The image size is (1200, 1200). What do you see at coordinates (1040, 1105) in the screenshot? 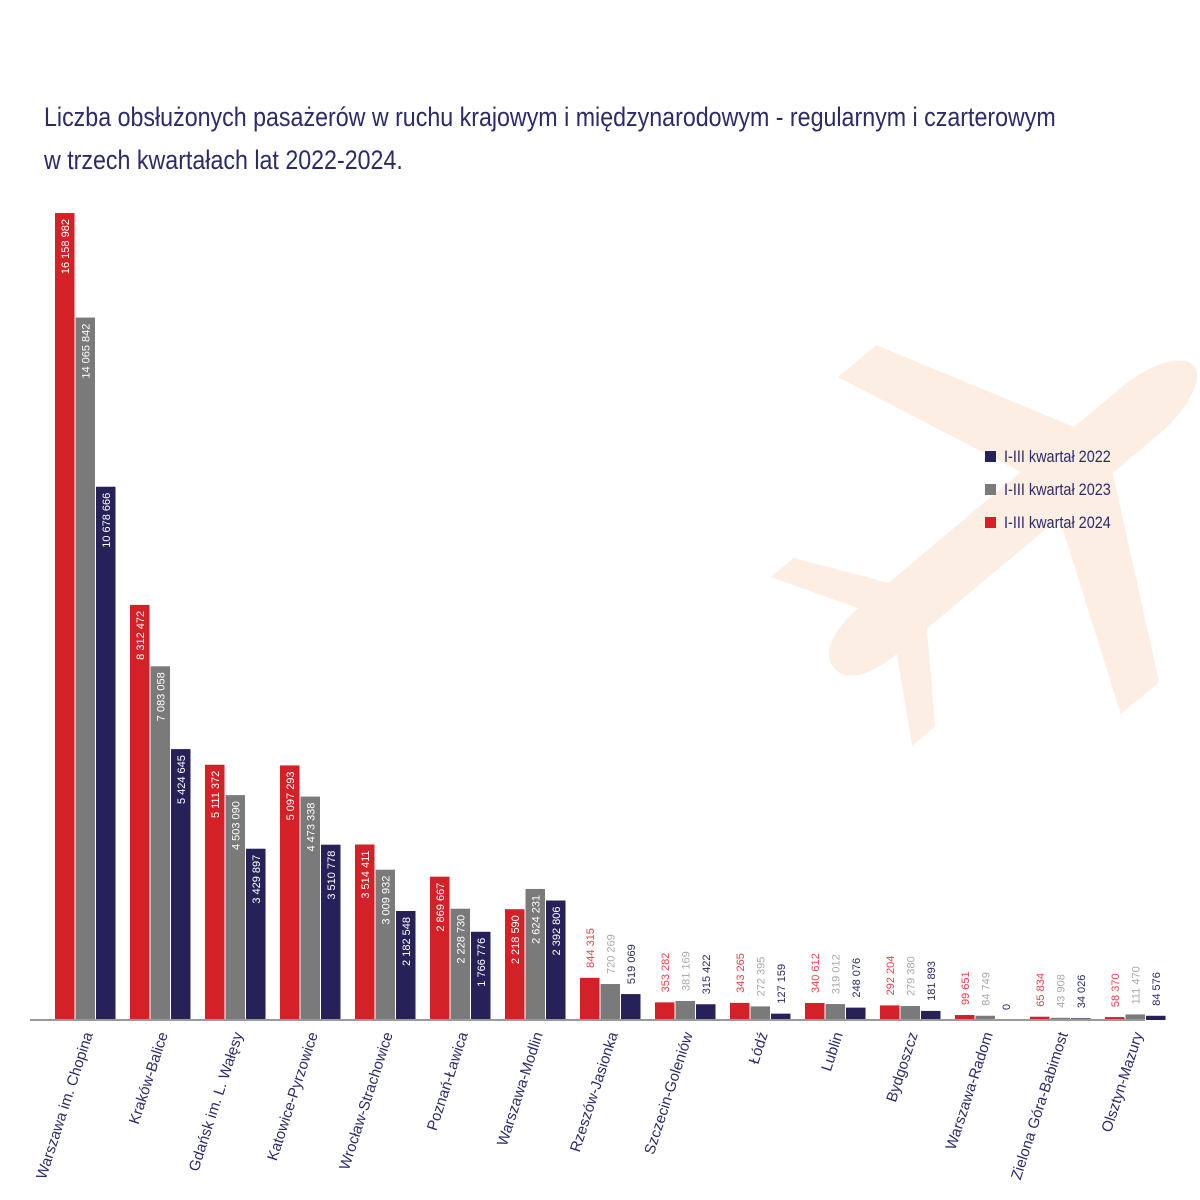
I see `category-label: Zielona Góra-Babimost` at bounding box center [1040, 1105].